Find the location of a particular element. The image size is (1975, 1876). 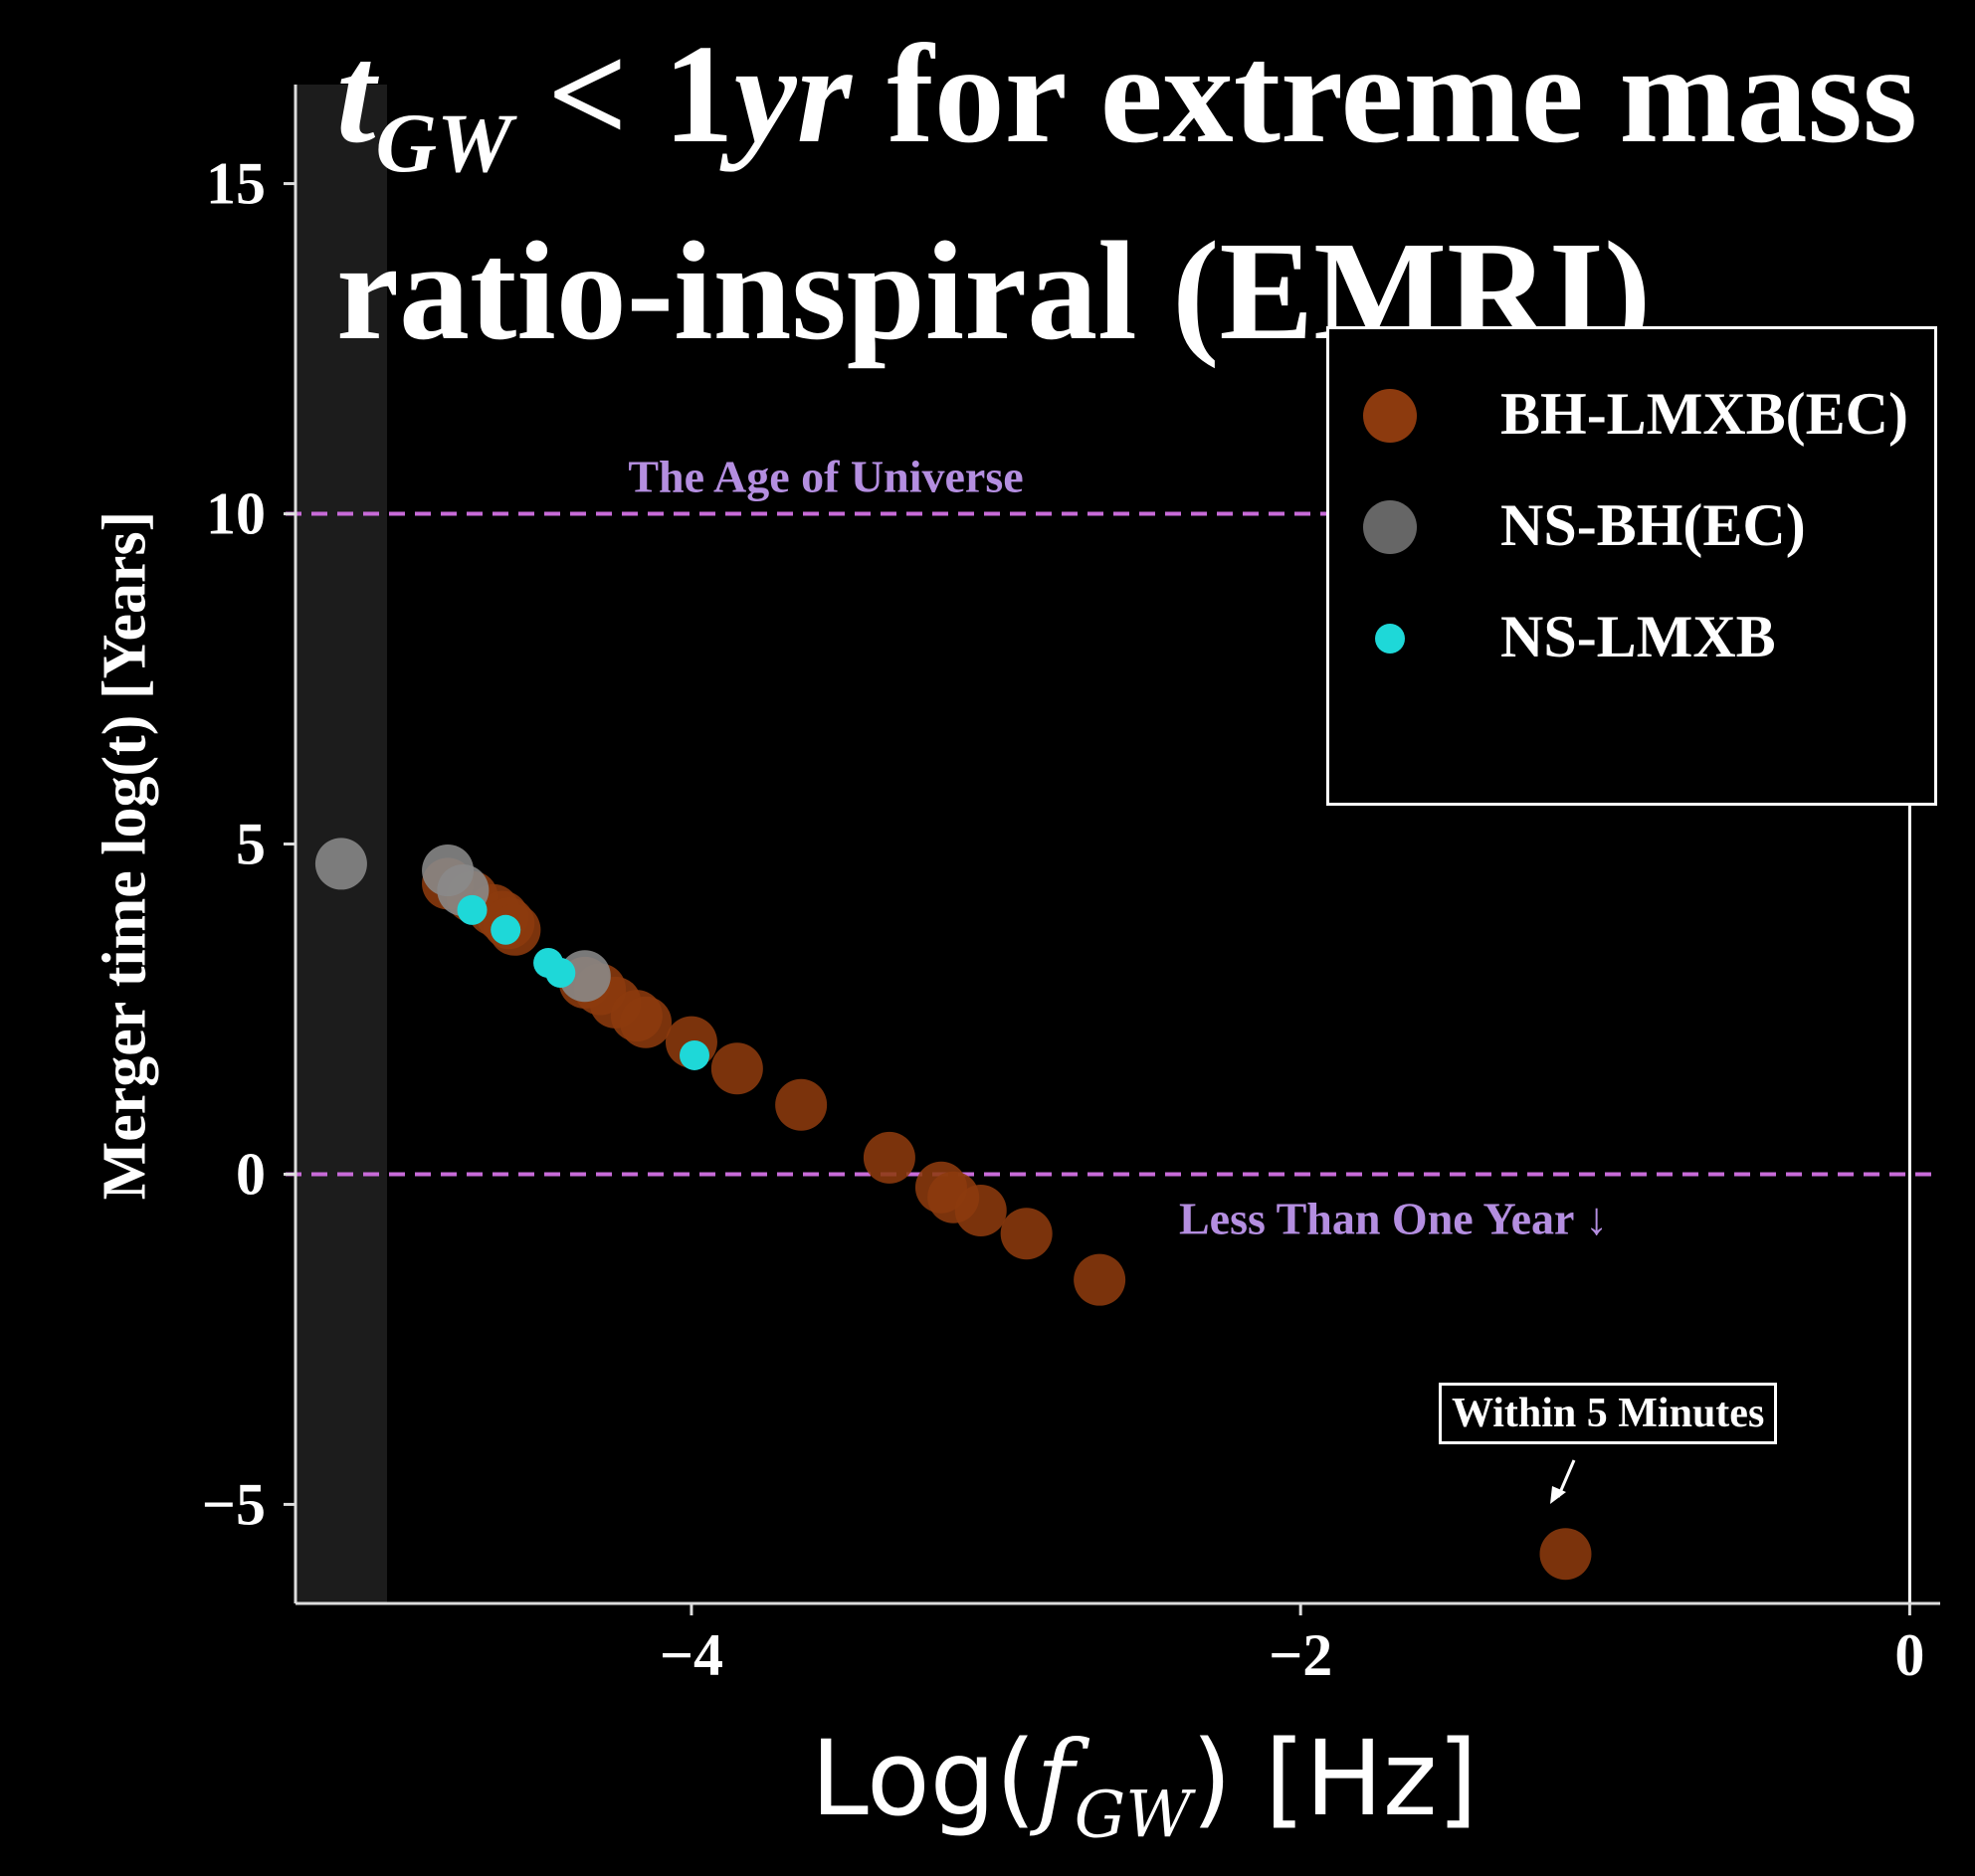

x-label-math: f is located at coordinates (1055, 1778).